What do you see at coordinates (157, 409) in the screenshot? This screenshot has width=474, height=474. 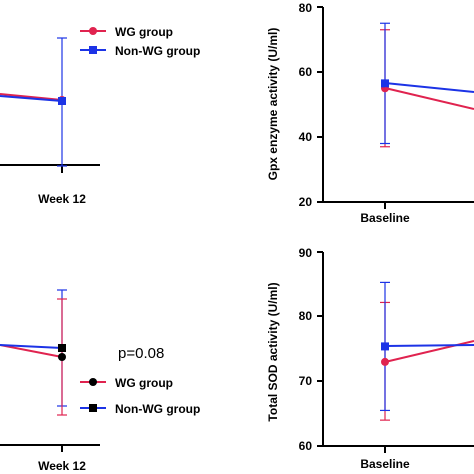 I see `legend-label-nonwg-bottom-left: Non-WG group` at bounding box center [157, 409].